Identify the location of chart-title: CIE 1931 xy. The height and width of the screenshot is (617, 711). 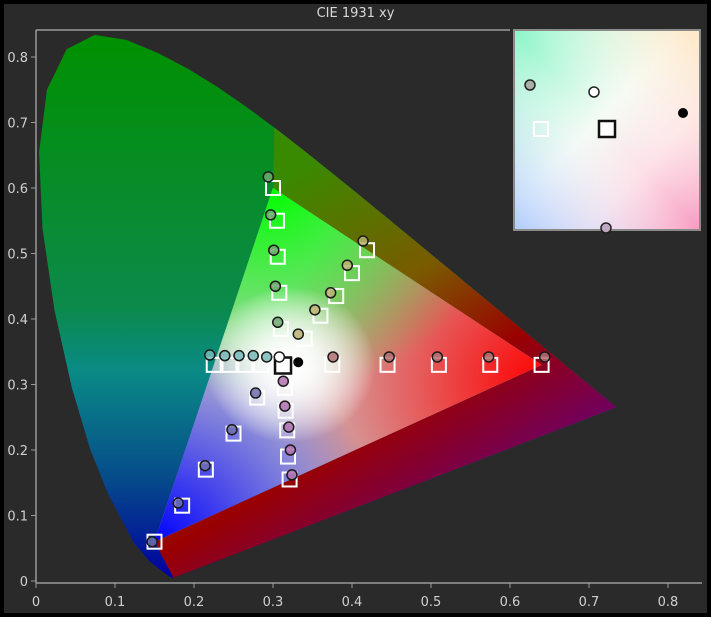
(355, 13).